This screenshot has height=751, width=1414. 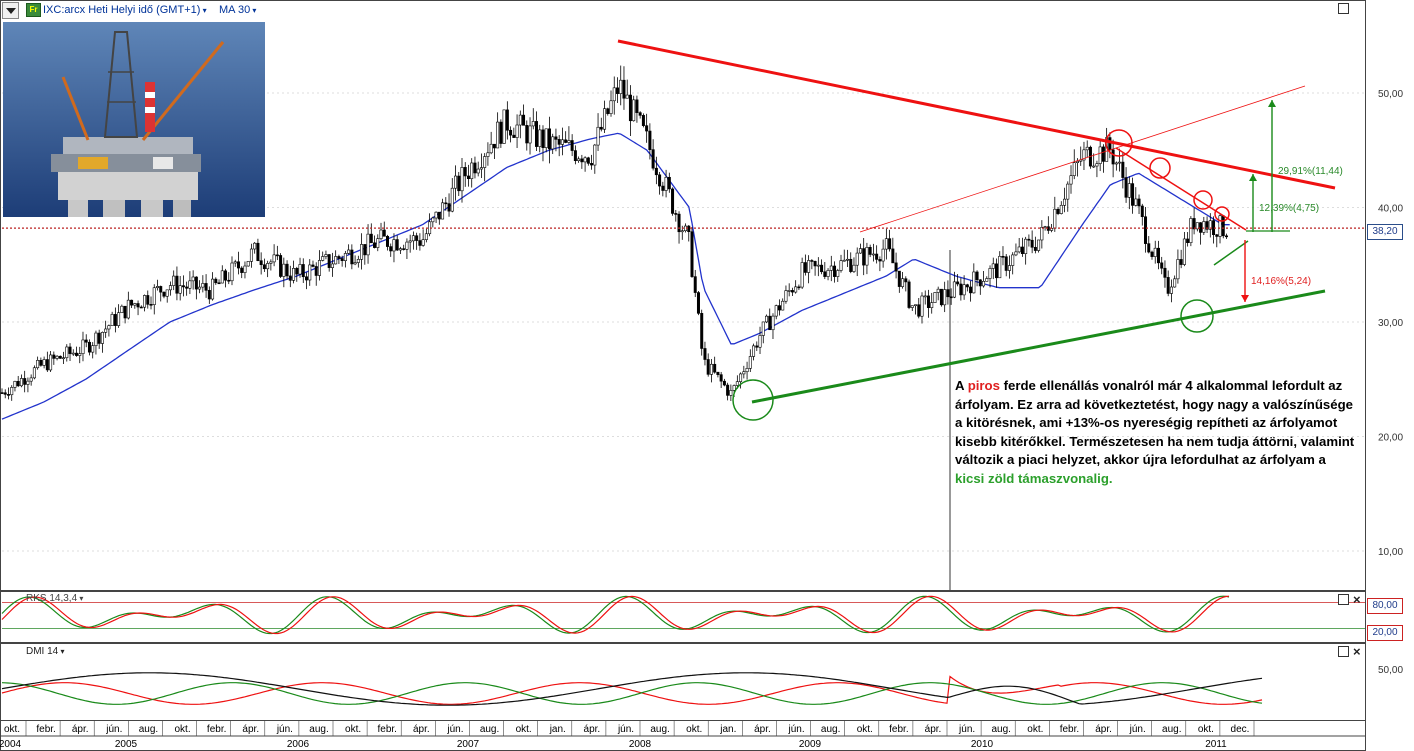 I want to click on stochastic-label: RKS 14,3,4 ▾, so click(x=55, y=598).